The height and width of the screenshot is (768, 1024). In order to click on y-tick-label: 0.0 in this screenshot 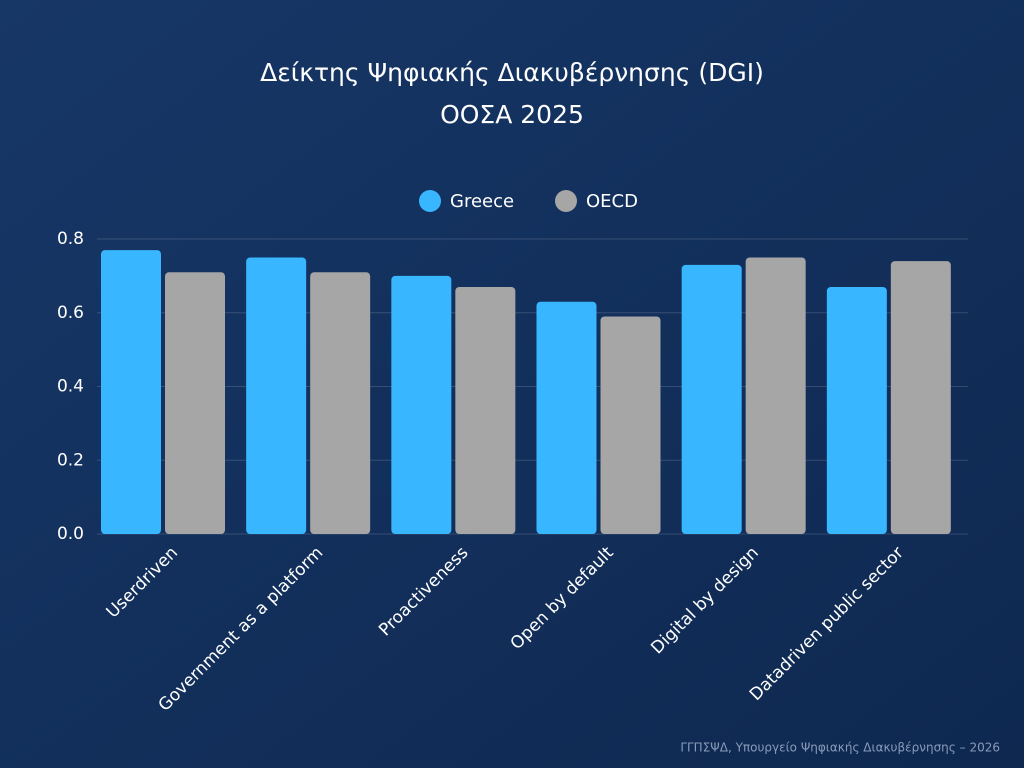, I will do `click(70, 534)`.